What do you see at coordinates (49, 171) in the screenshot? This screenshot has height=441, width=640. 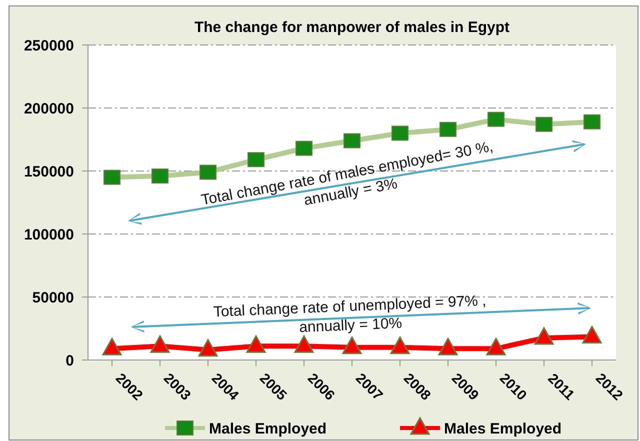 I see `y-tick-label: 150000` at bounding box center [49, 171].